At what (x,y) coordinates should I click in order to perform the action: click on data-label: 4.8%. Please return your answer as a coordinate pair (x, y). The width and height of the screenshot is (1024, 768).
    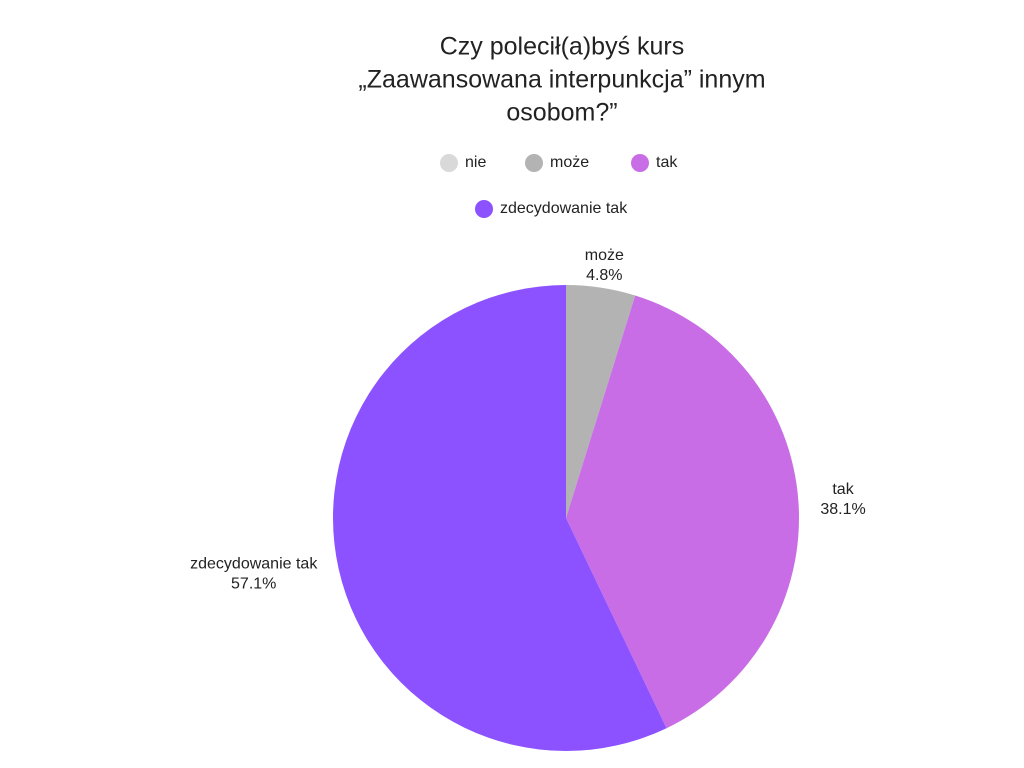
    Looking at the image, I should click on (604, 275).